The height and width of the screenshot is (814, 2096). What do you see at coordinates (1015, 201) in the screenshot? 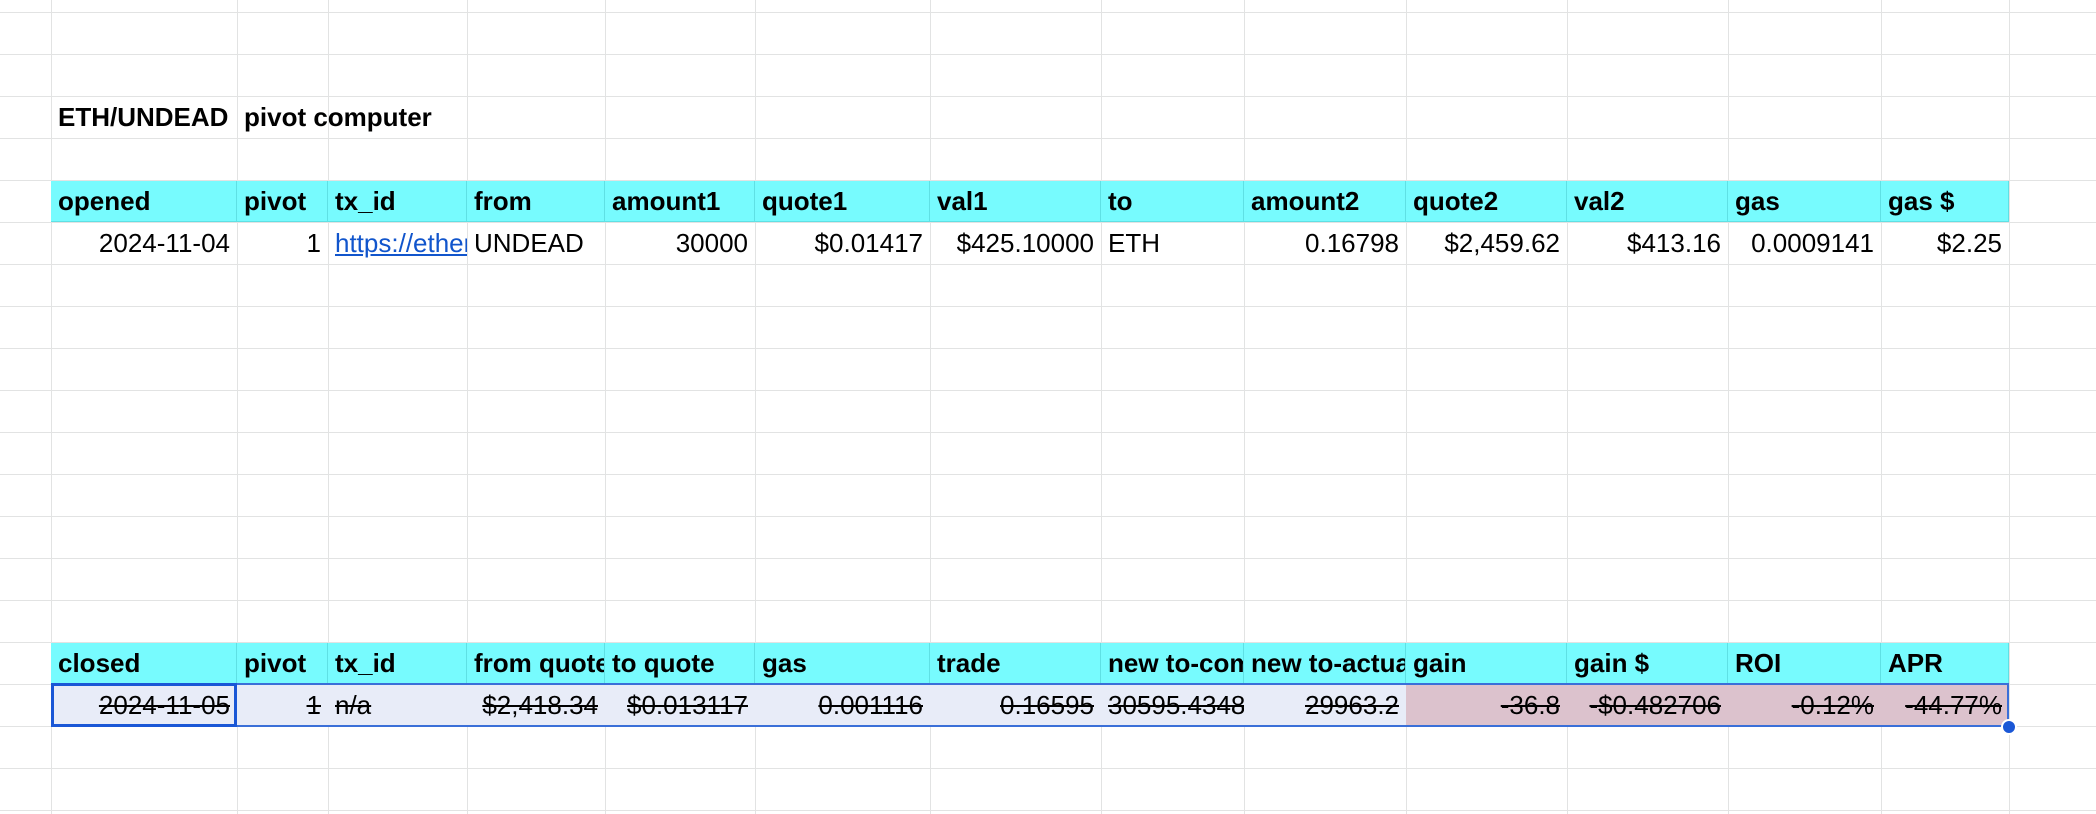
I see `header-val1: val1` at bounding box center [1015, 201].